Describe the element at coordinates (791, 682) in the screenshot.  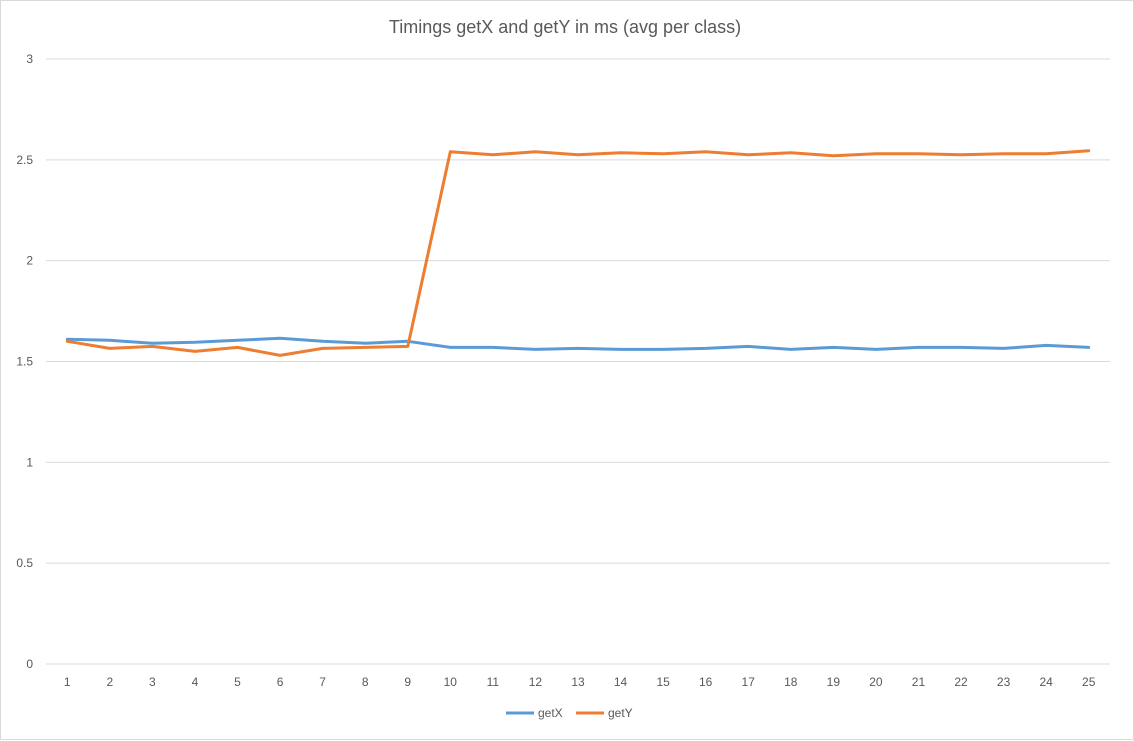
I see `x-tick-label: 18` at that location.